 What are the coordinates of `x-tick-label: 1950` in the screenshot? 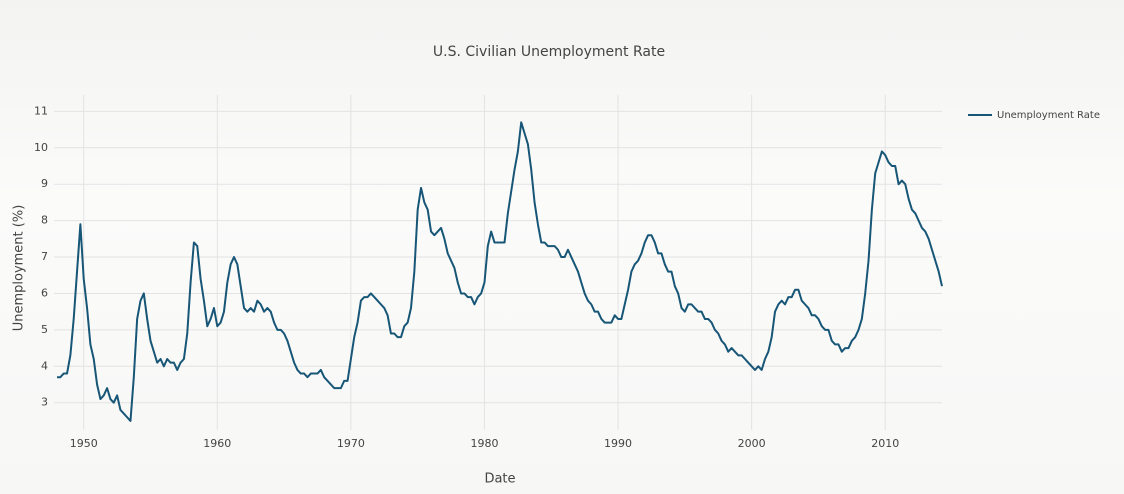 It's located at (84, 443).